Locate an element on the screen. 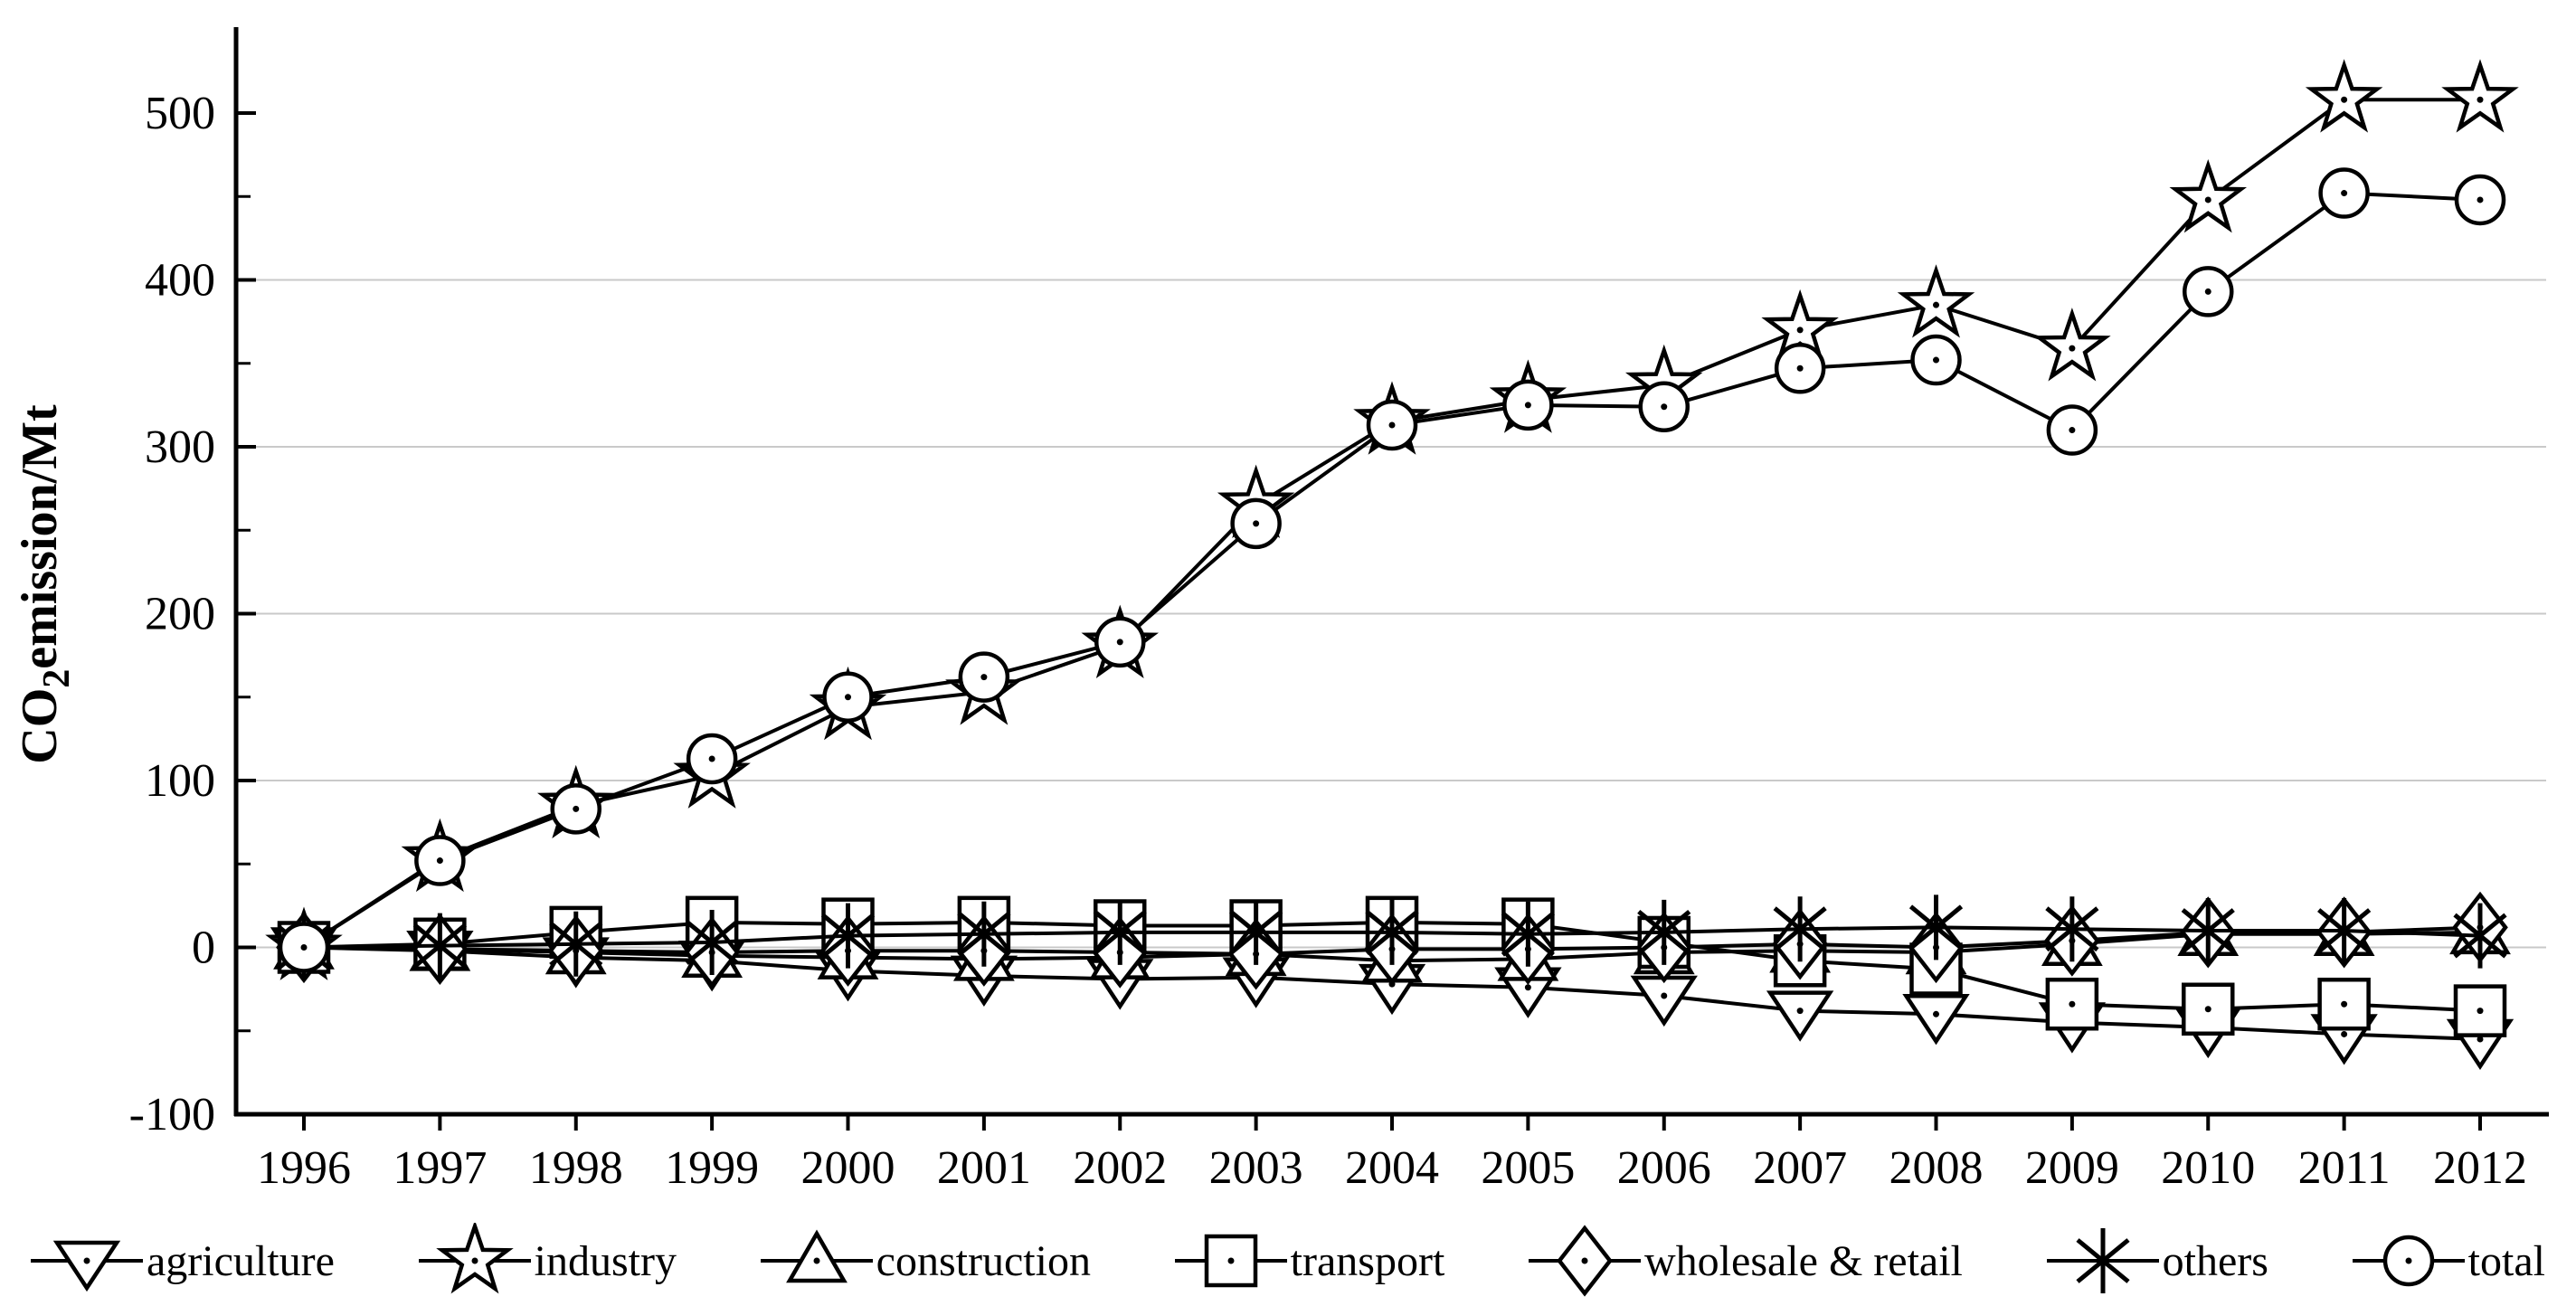 The width and height of the screenshot is (2576, 1306). legend-label: agriculture is located at coordinates (241, 1260).